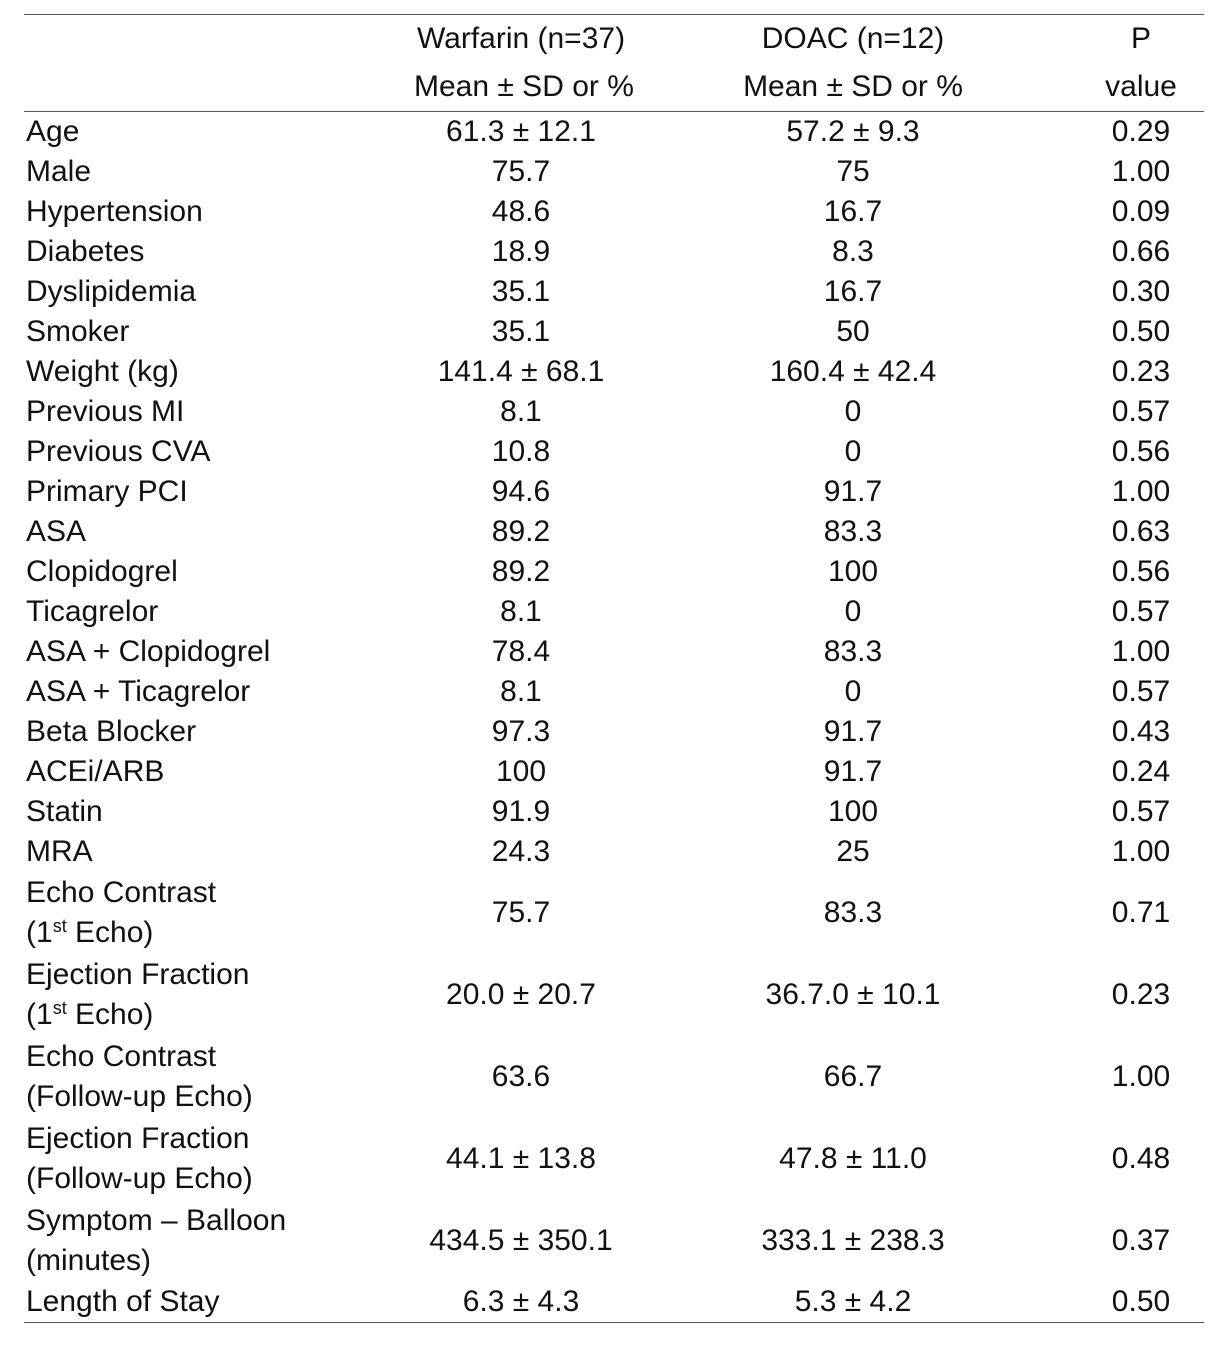 The height and width of the screenshot is (1350, 1230). I want to click on row-label: Previous CVA, so click(219, 452).